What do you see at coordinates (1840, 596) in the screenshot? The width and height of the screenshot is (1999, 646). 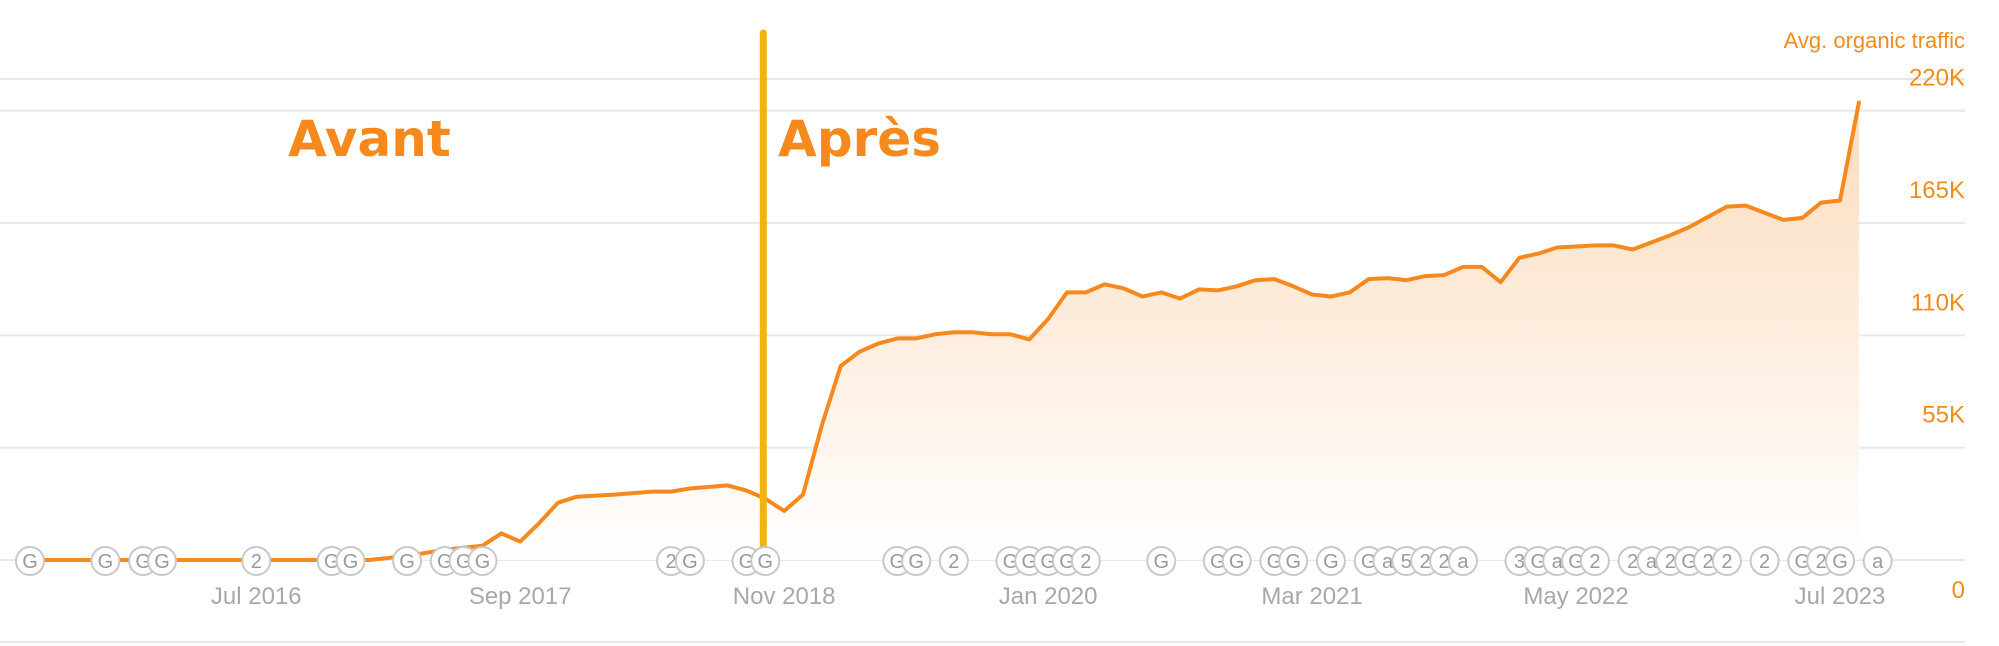 I see `x-tick-label: Jul 2023` at bounding box center [1840, 596].